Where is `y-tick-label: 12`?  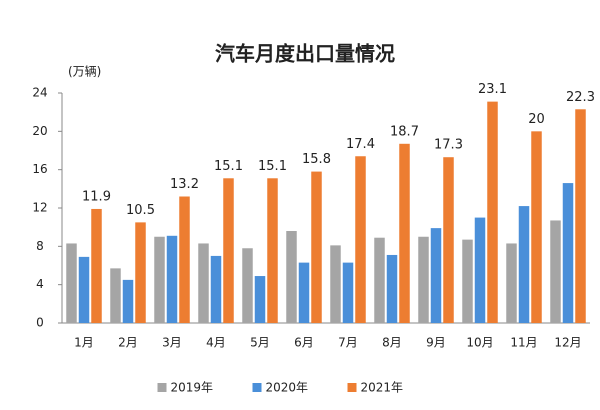 y-tick-label: 12 is located at coordinates (39, 208).